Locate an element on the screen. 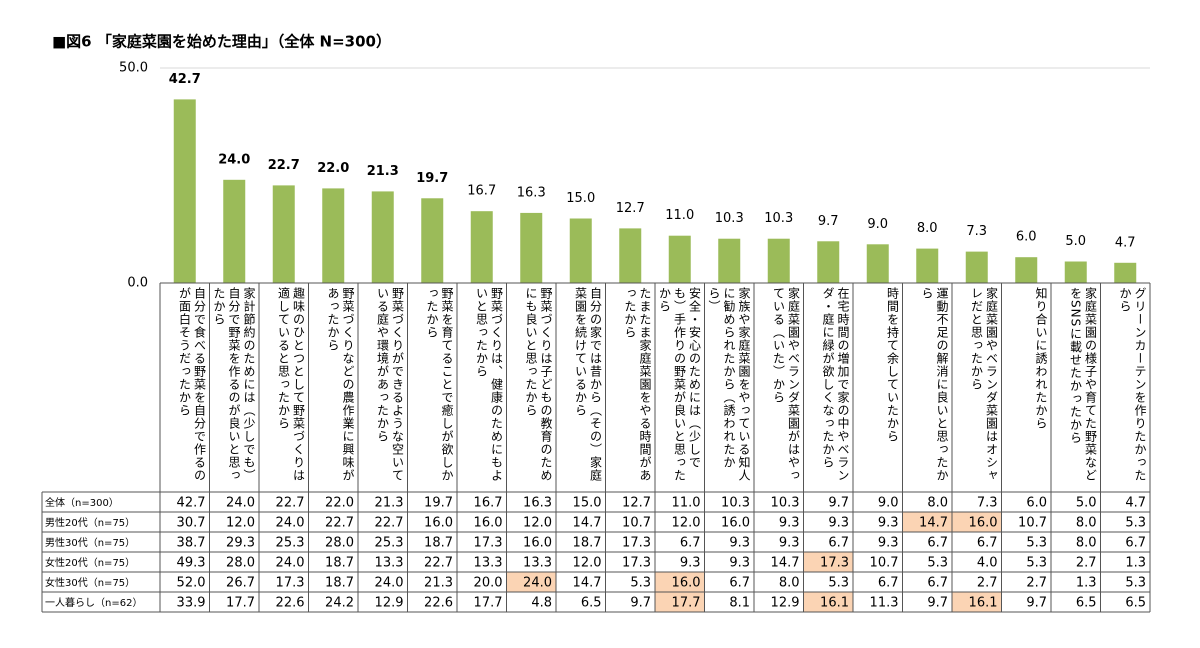 Image resolution: width=1200 pixels, height=648 pixels. category-label: 時間を持て余していたから is located at coordinates (892, 365).